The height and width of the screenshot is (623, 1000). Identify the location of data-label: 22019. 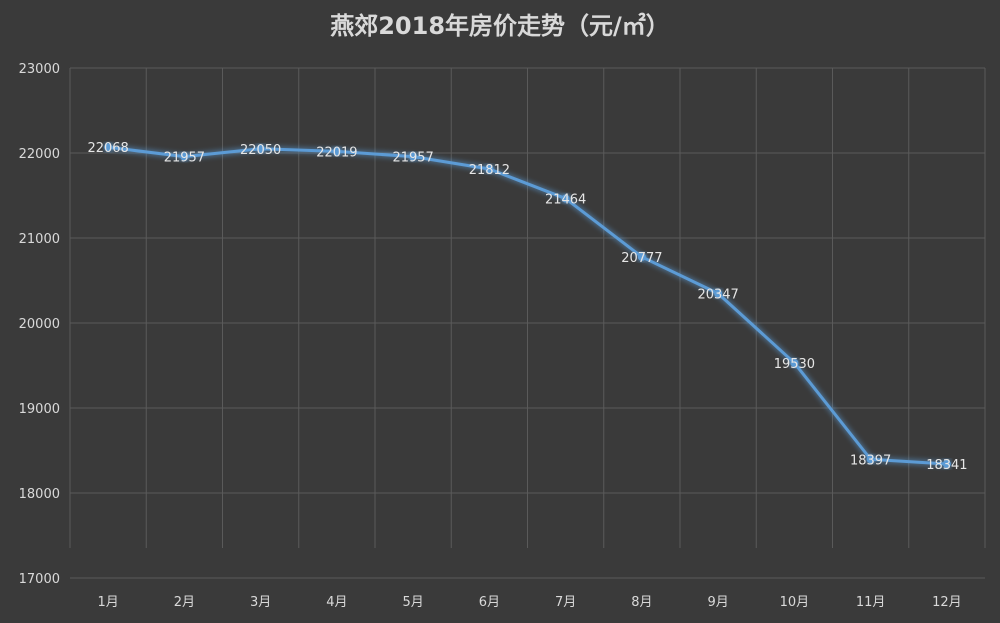
(336, 152).